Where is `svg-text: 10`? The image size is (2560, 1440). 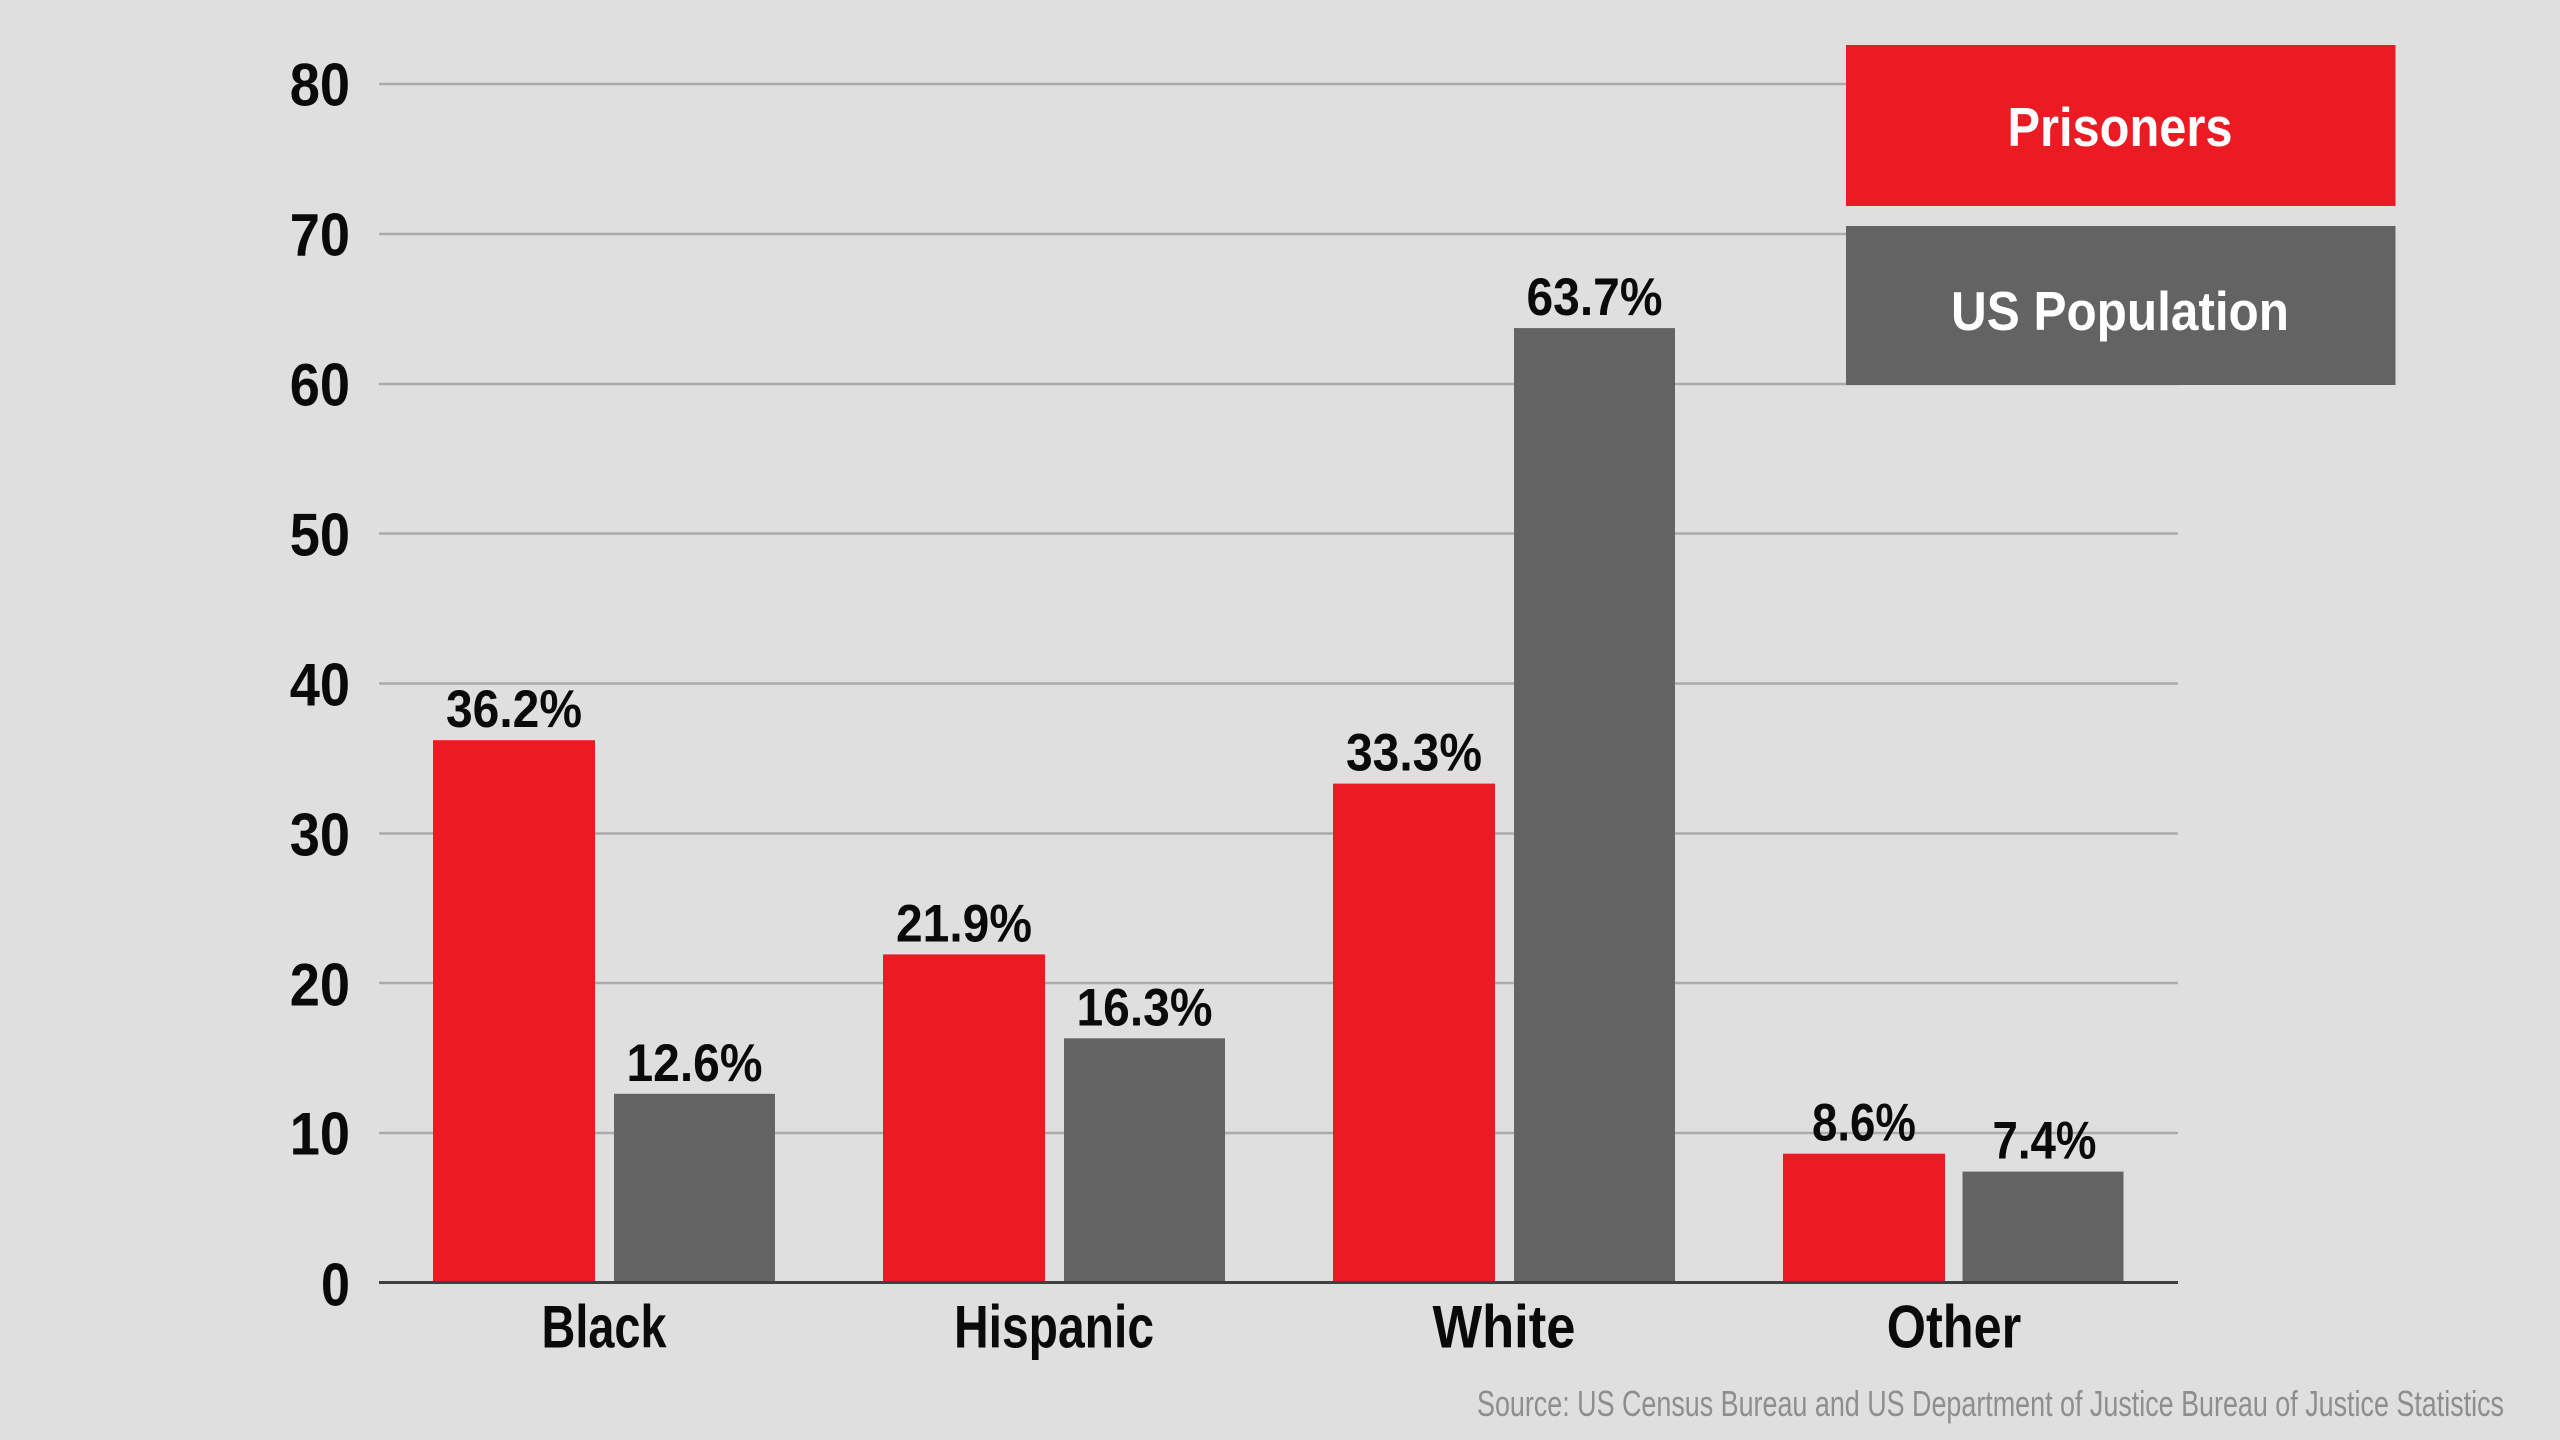 svg-text: 10 is located at coordinates (320, 1134).